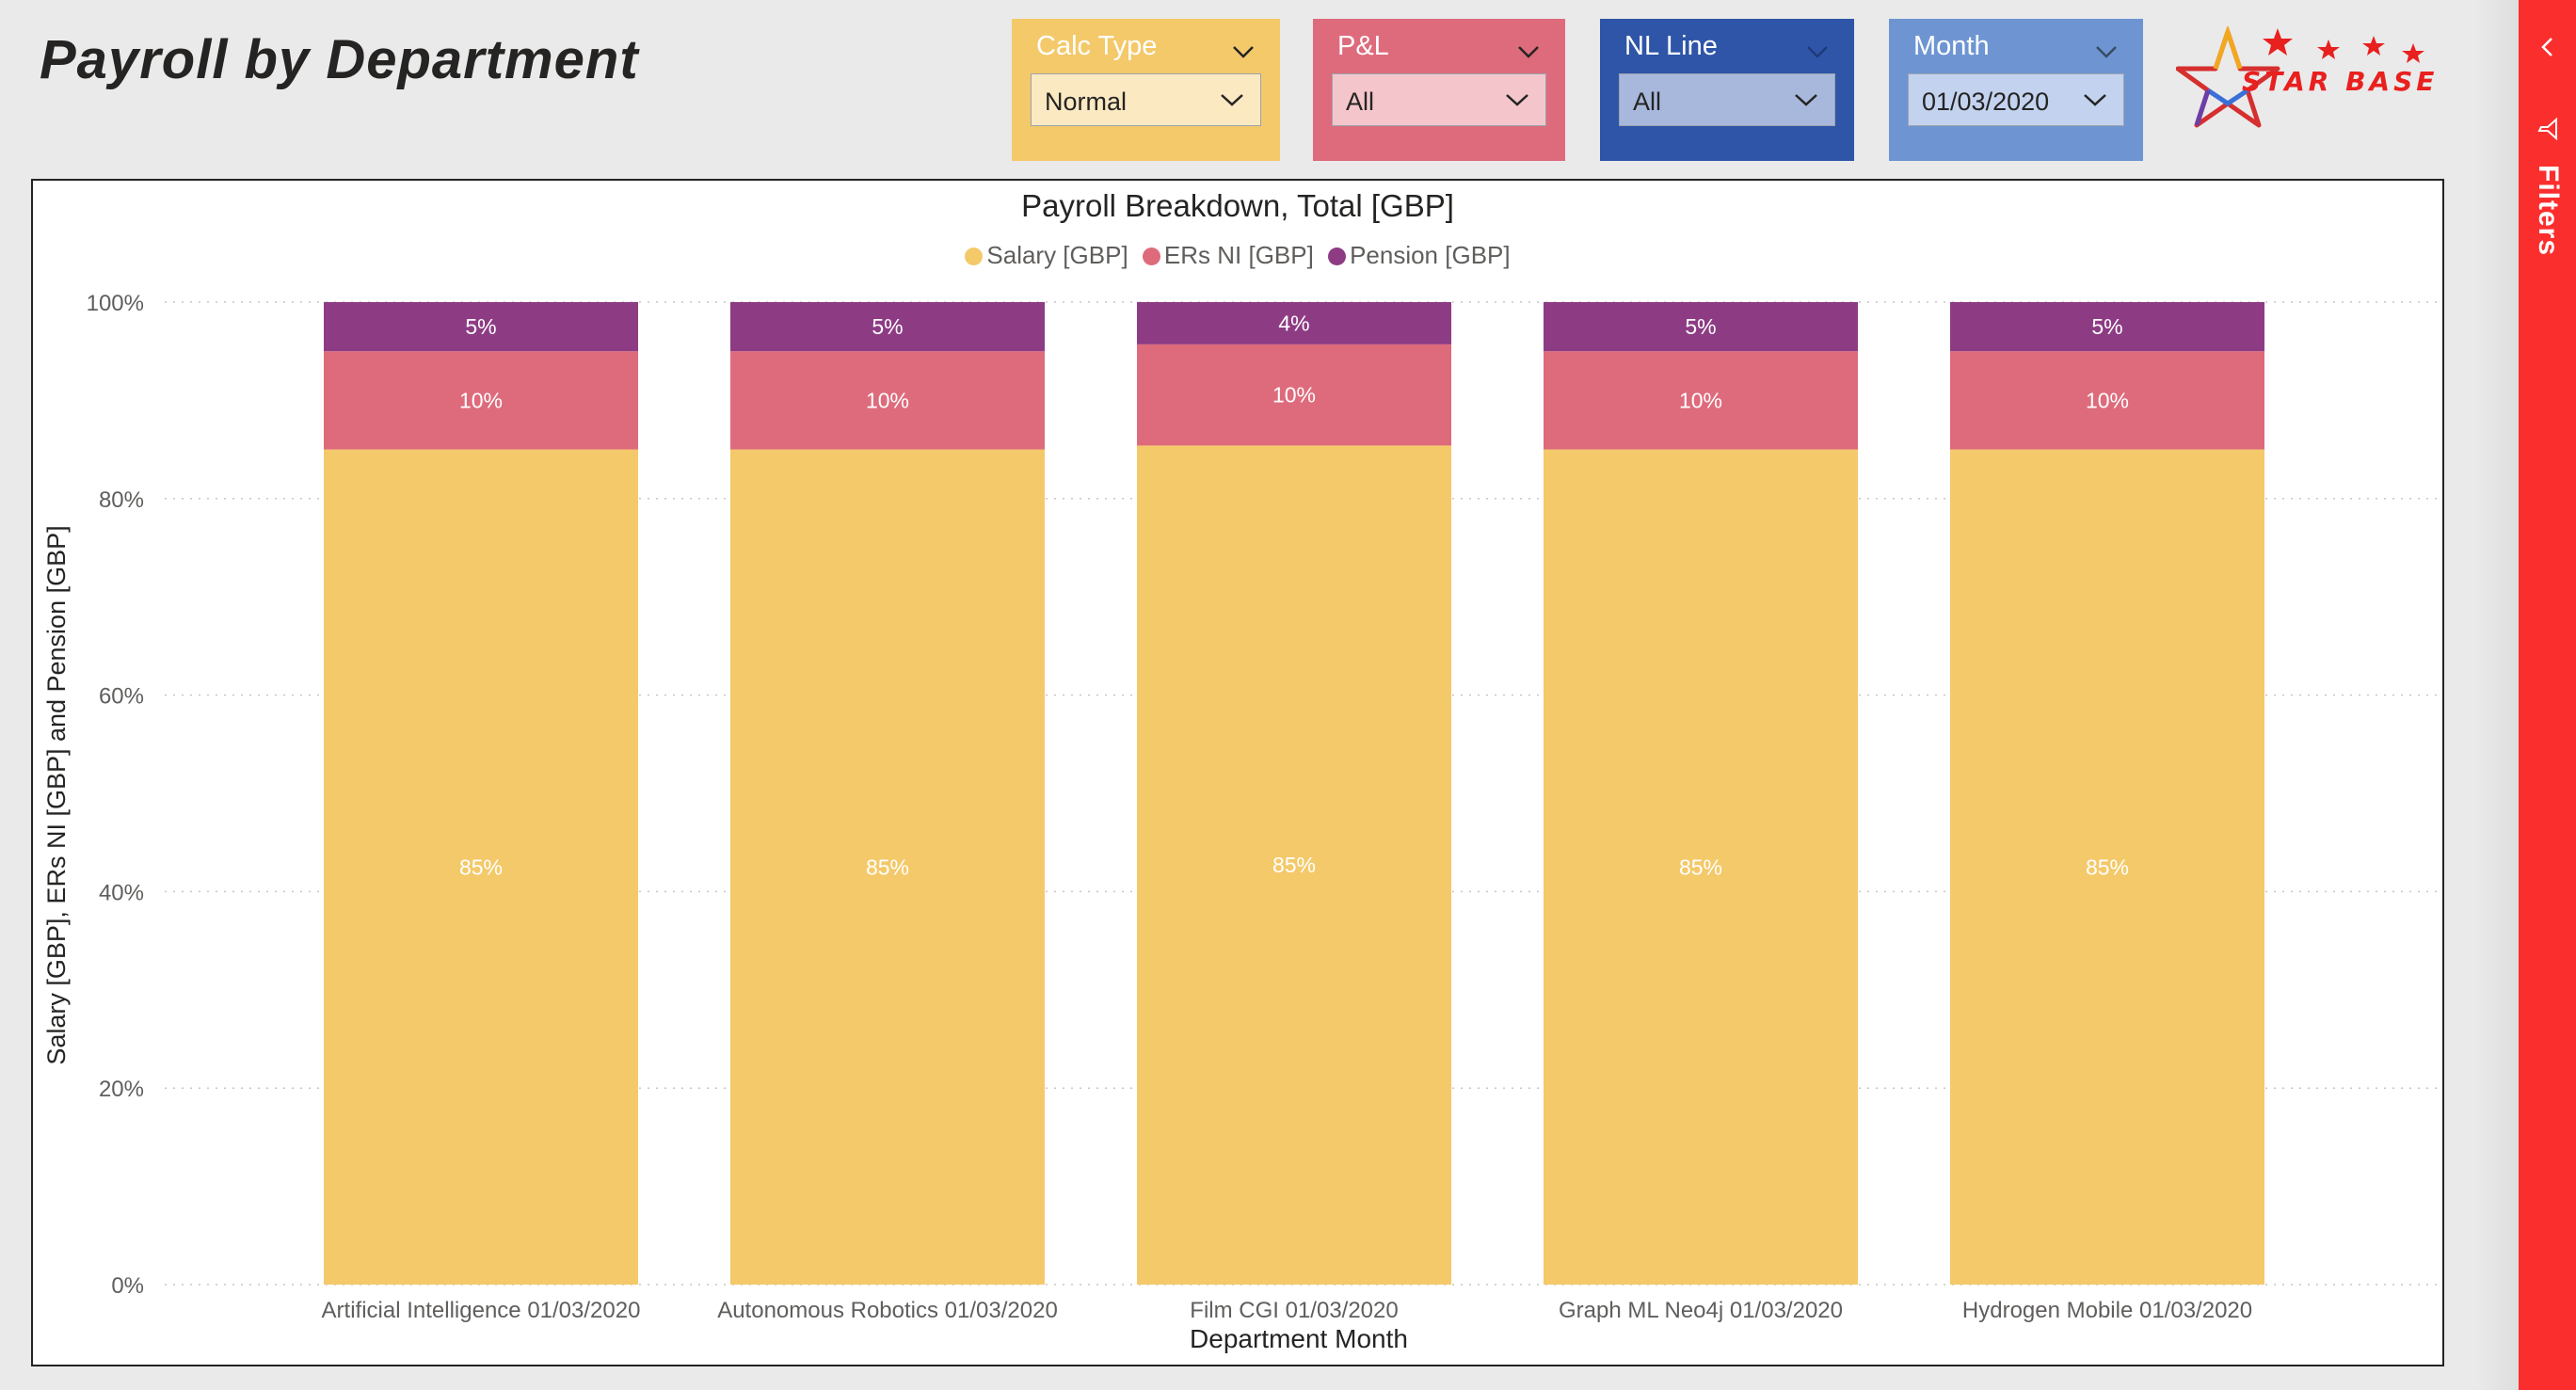 This screenshot has height=1390, width=2576. I want to click on x-tick-label: Film CGI 01/03/2020, so click(1294, 1310).